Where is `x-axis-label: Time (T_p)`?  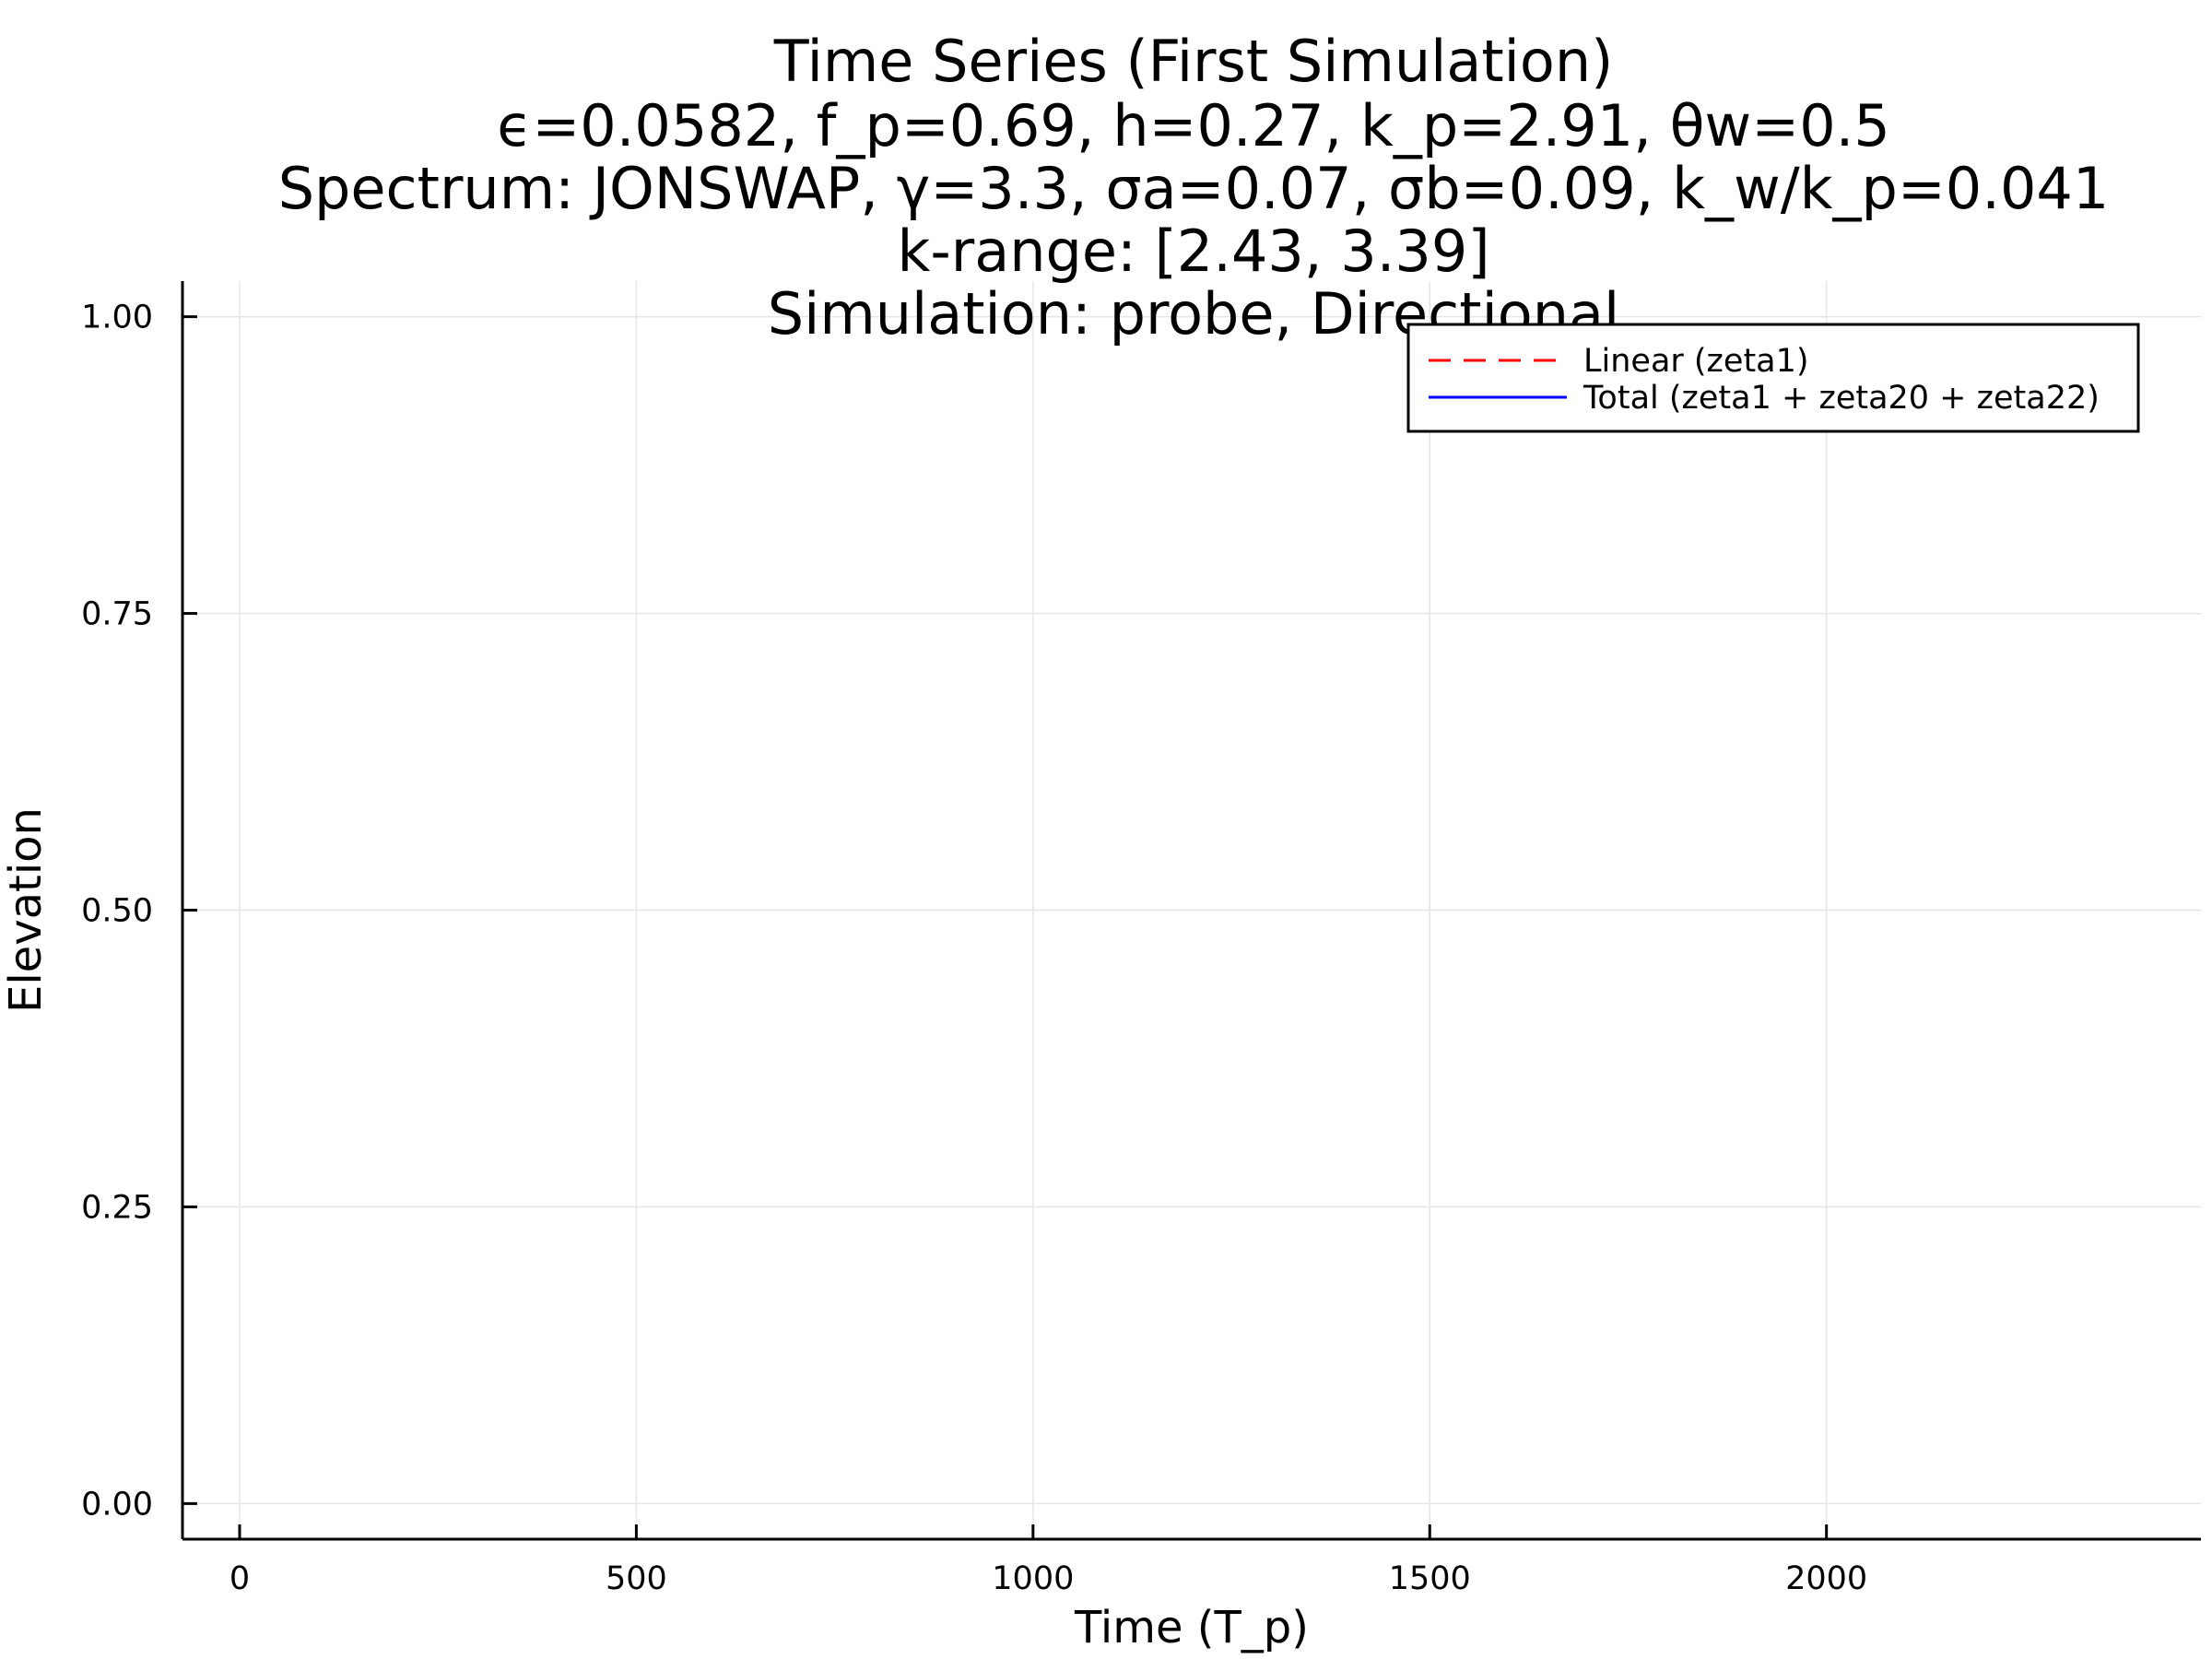
x-axis-label: Time (T_p) is located at coordinates (1191, 1627).